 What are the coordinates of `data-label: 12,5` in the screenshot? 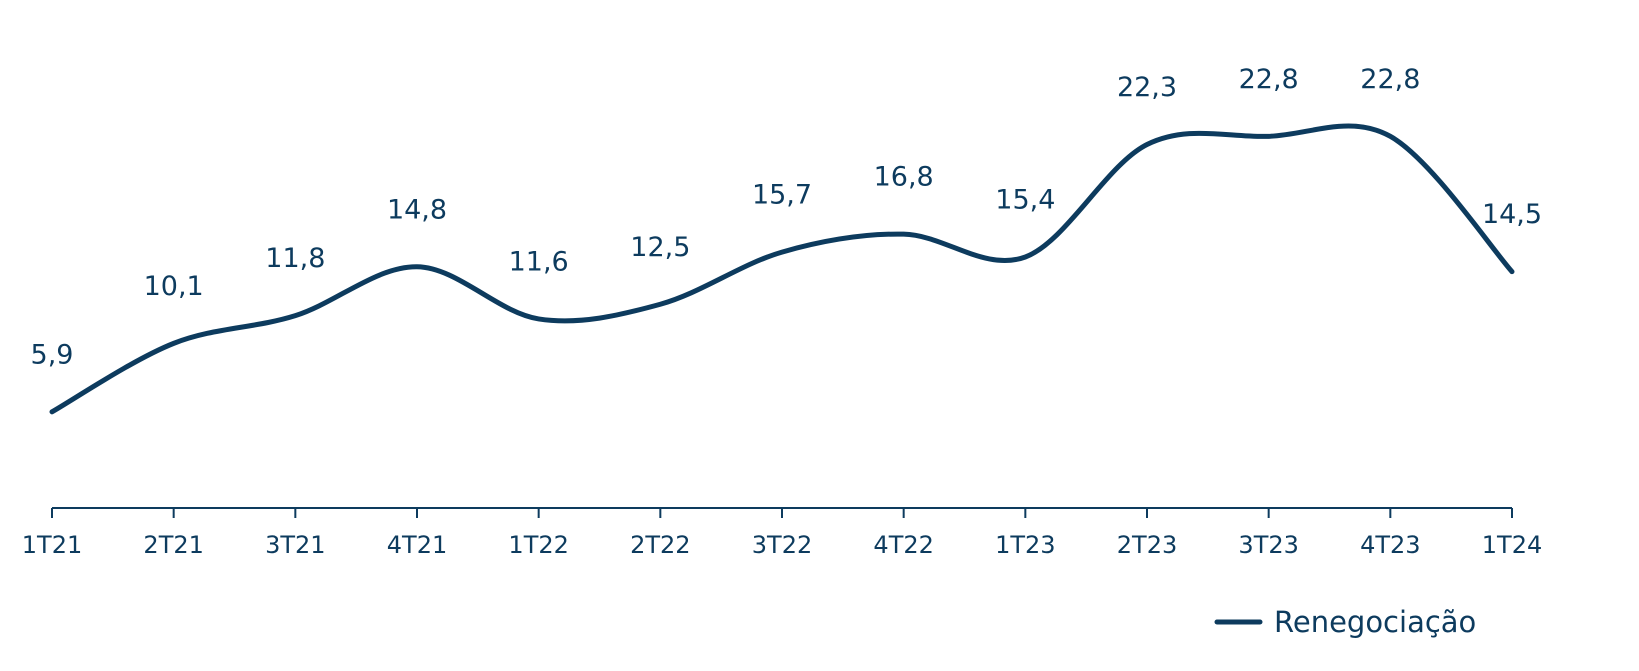 It's located at (660, 247).